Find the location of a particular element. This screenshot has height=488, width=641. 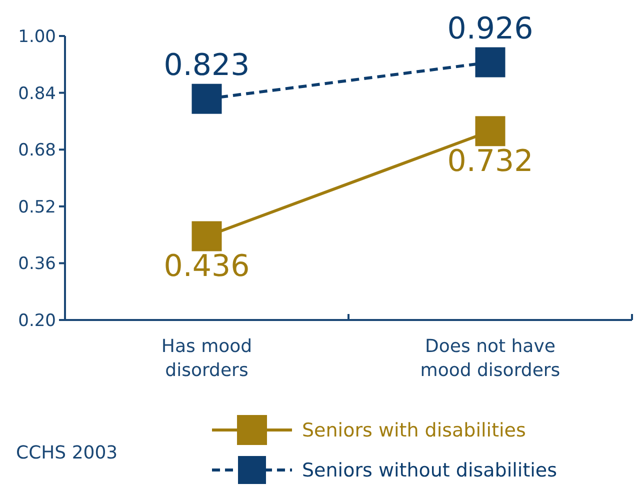

data-label: 0.926 is located at coordinates (490, 28).